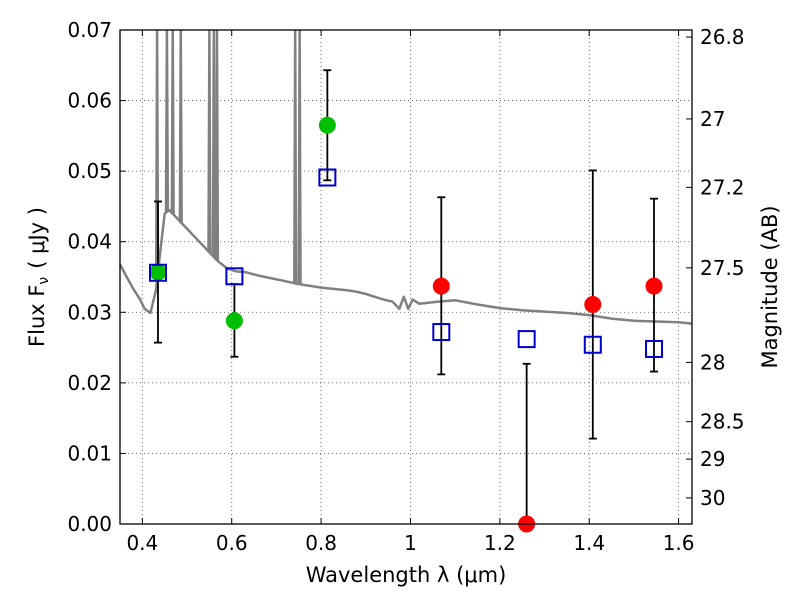 The width and height of the screenshot is (800, 600). What do you see at coordinates (96, 277) in the screenshot?
I see `y-axis-ticks: 0.00 0.01 0.02 0.03 0.04 0.05 0.06 0.07` at bounding box center [96, 277].